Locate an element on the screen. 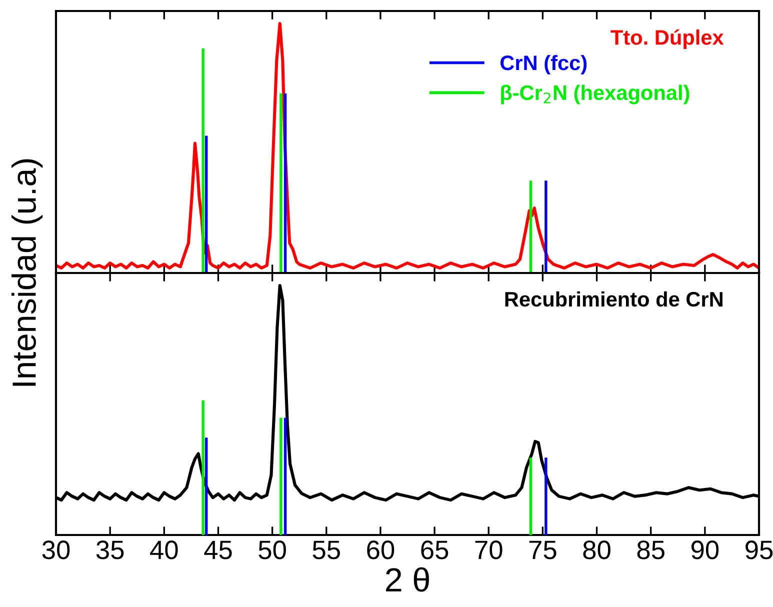 This screenshot has height=607, width=773. x-tick-label: 75 is located at coordinates (542, 550).